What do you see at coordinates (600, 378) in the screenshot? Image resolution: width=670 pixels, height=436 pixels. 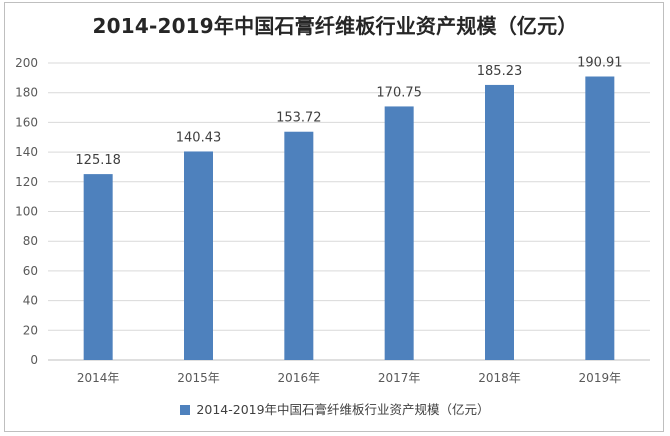 I see `x-tick-label: 2019年` at bounding box center [600, 378].